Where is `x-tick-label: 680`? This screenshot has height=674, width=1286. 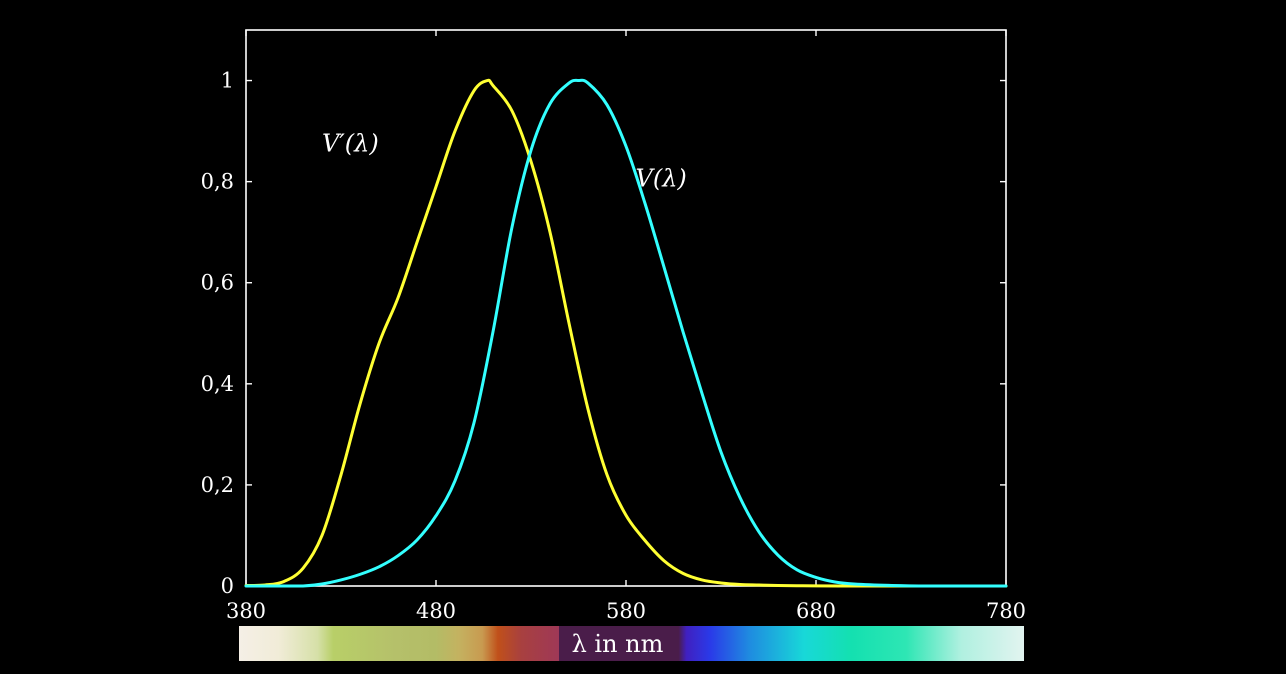 x-tick-label: 680 is located at coordinates (816, 611).